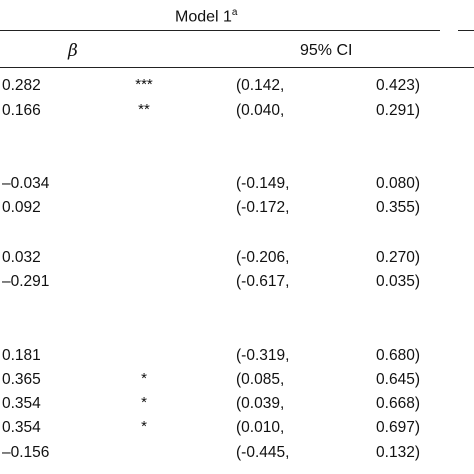 The width and height of the screenshot is (474, 474). What do you see at coordinates (263, 183) in the screenshot?
I see `ci-lower: (-0.149,` at bounding box center [263, 183].